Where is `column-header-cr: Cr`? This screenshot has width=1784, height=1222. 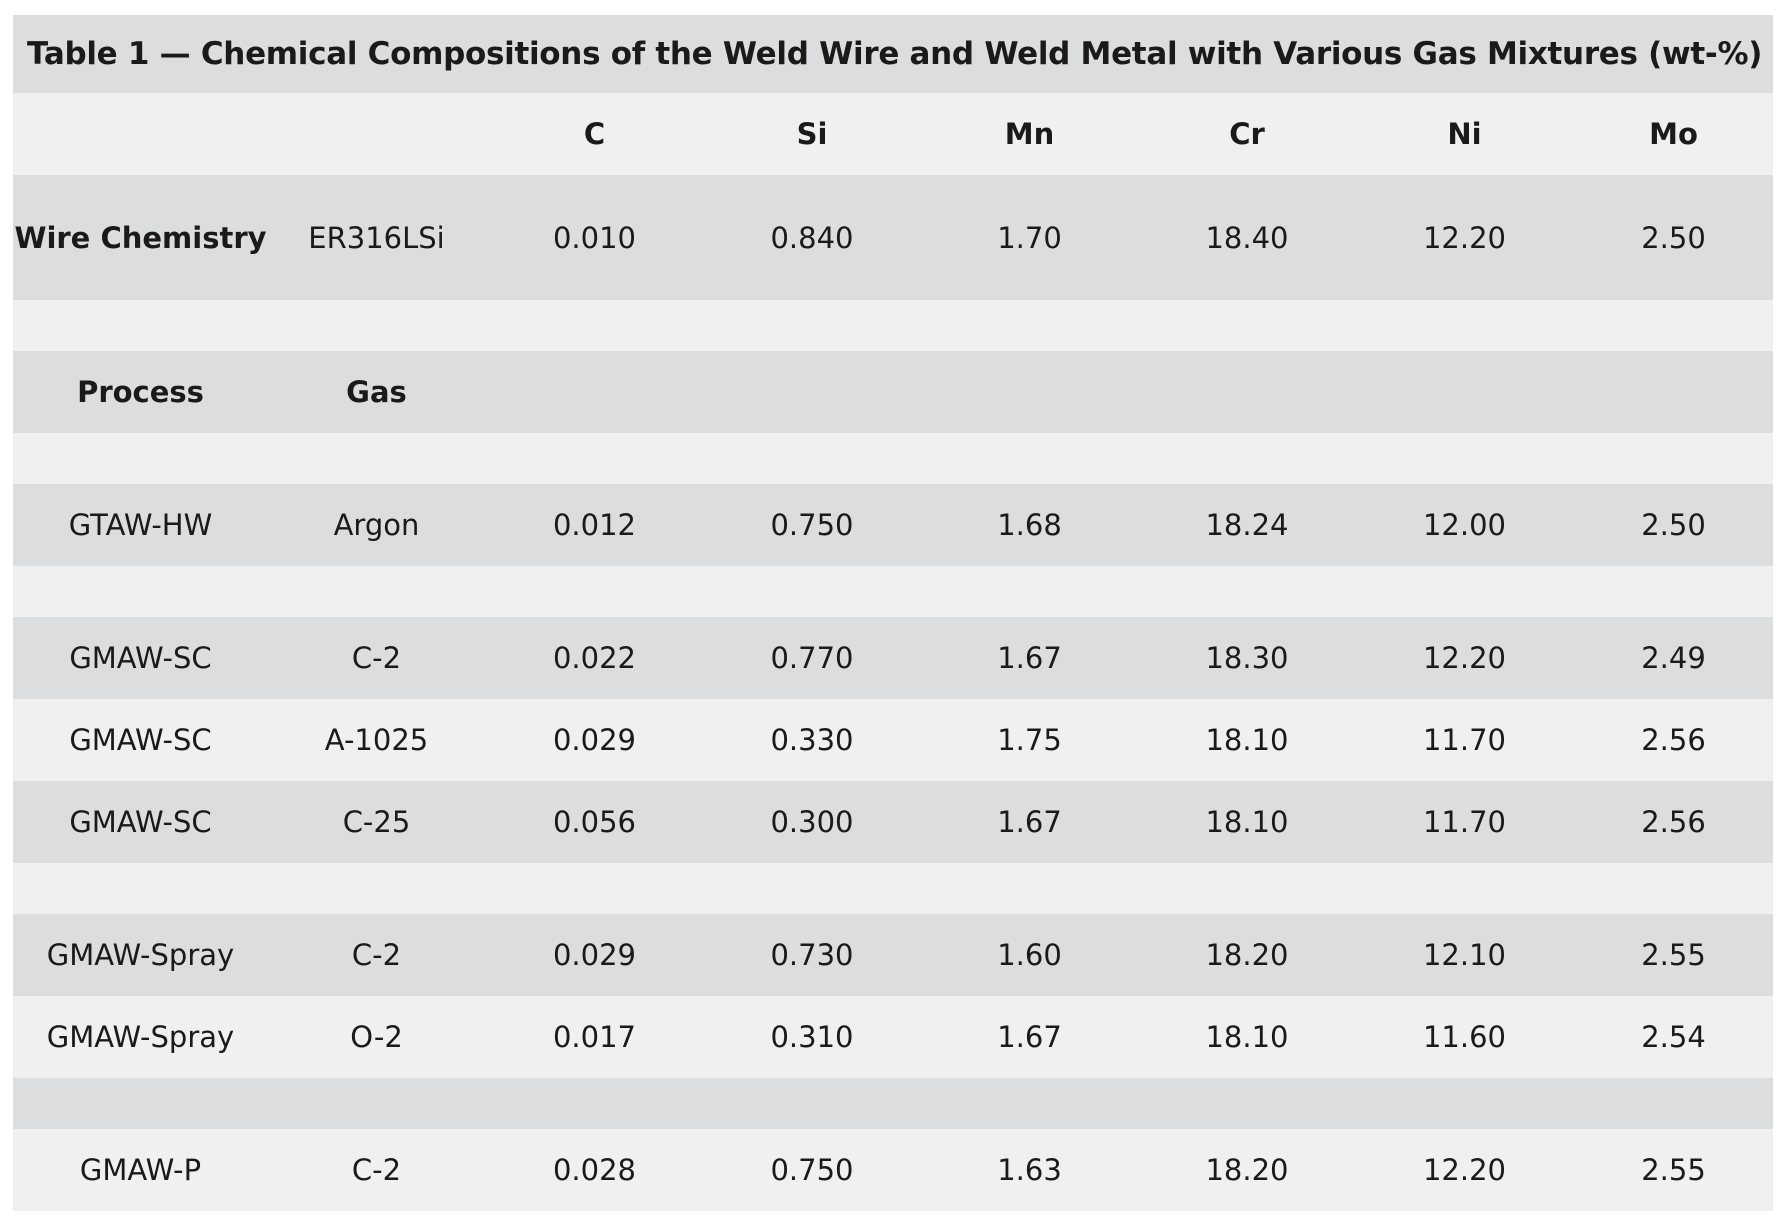
column-header-cr: Cr is located at coordinates (1247, 134).